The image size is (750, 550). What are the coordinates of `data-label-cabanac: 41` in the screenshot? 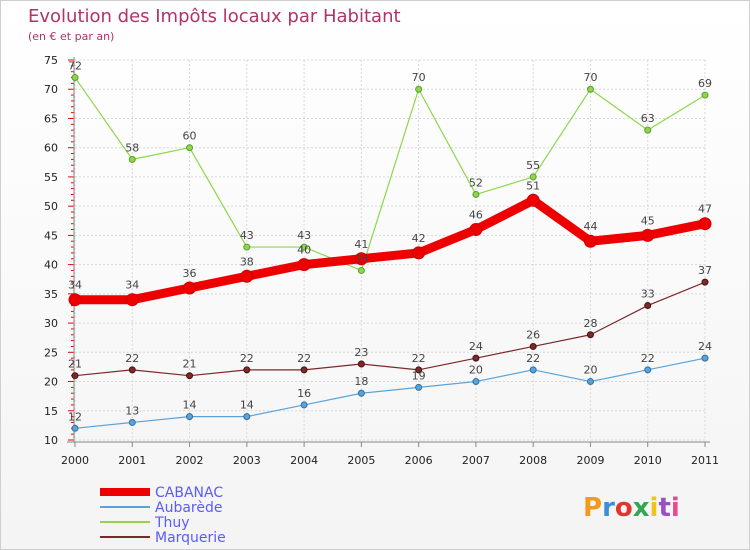 It's located at (361, 244).